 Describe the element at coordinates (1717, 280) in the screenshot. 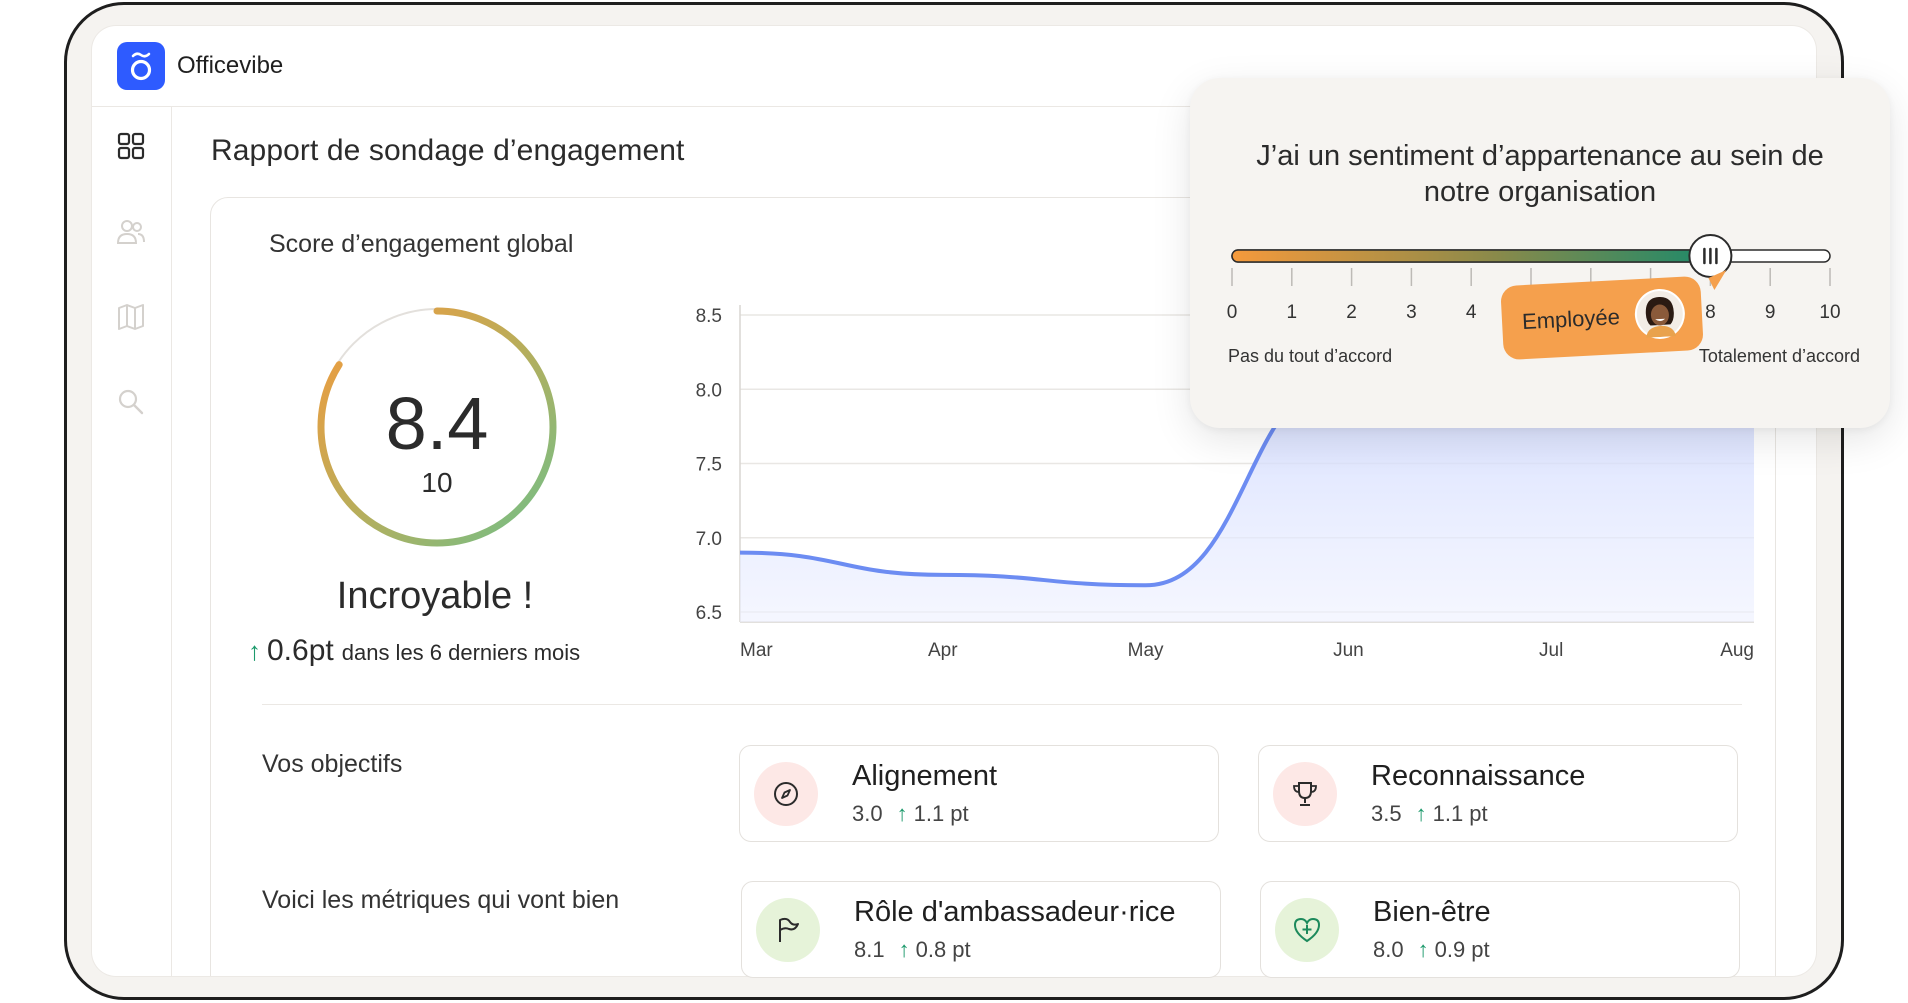

I see `pointer-icon` at that location.